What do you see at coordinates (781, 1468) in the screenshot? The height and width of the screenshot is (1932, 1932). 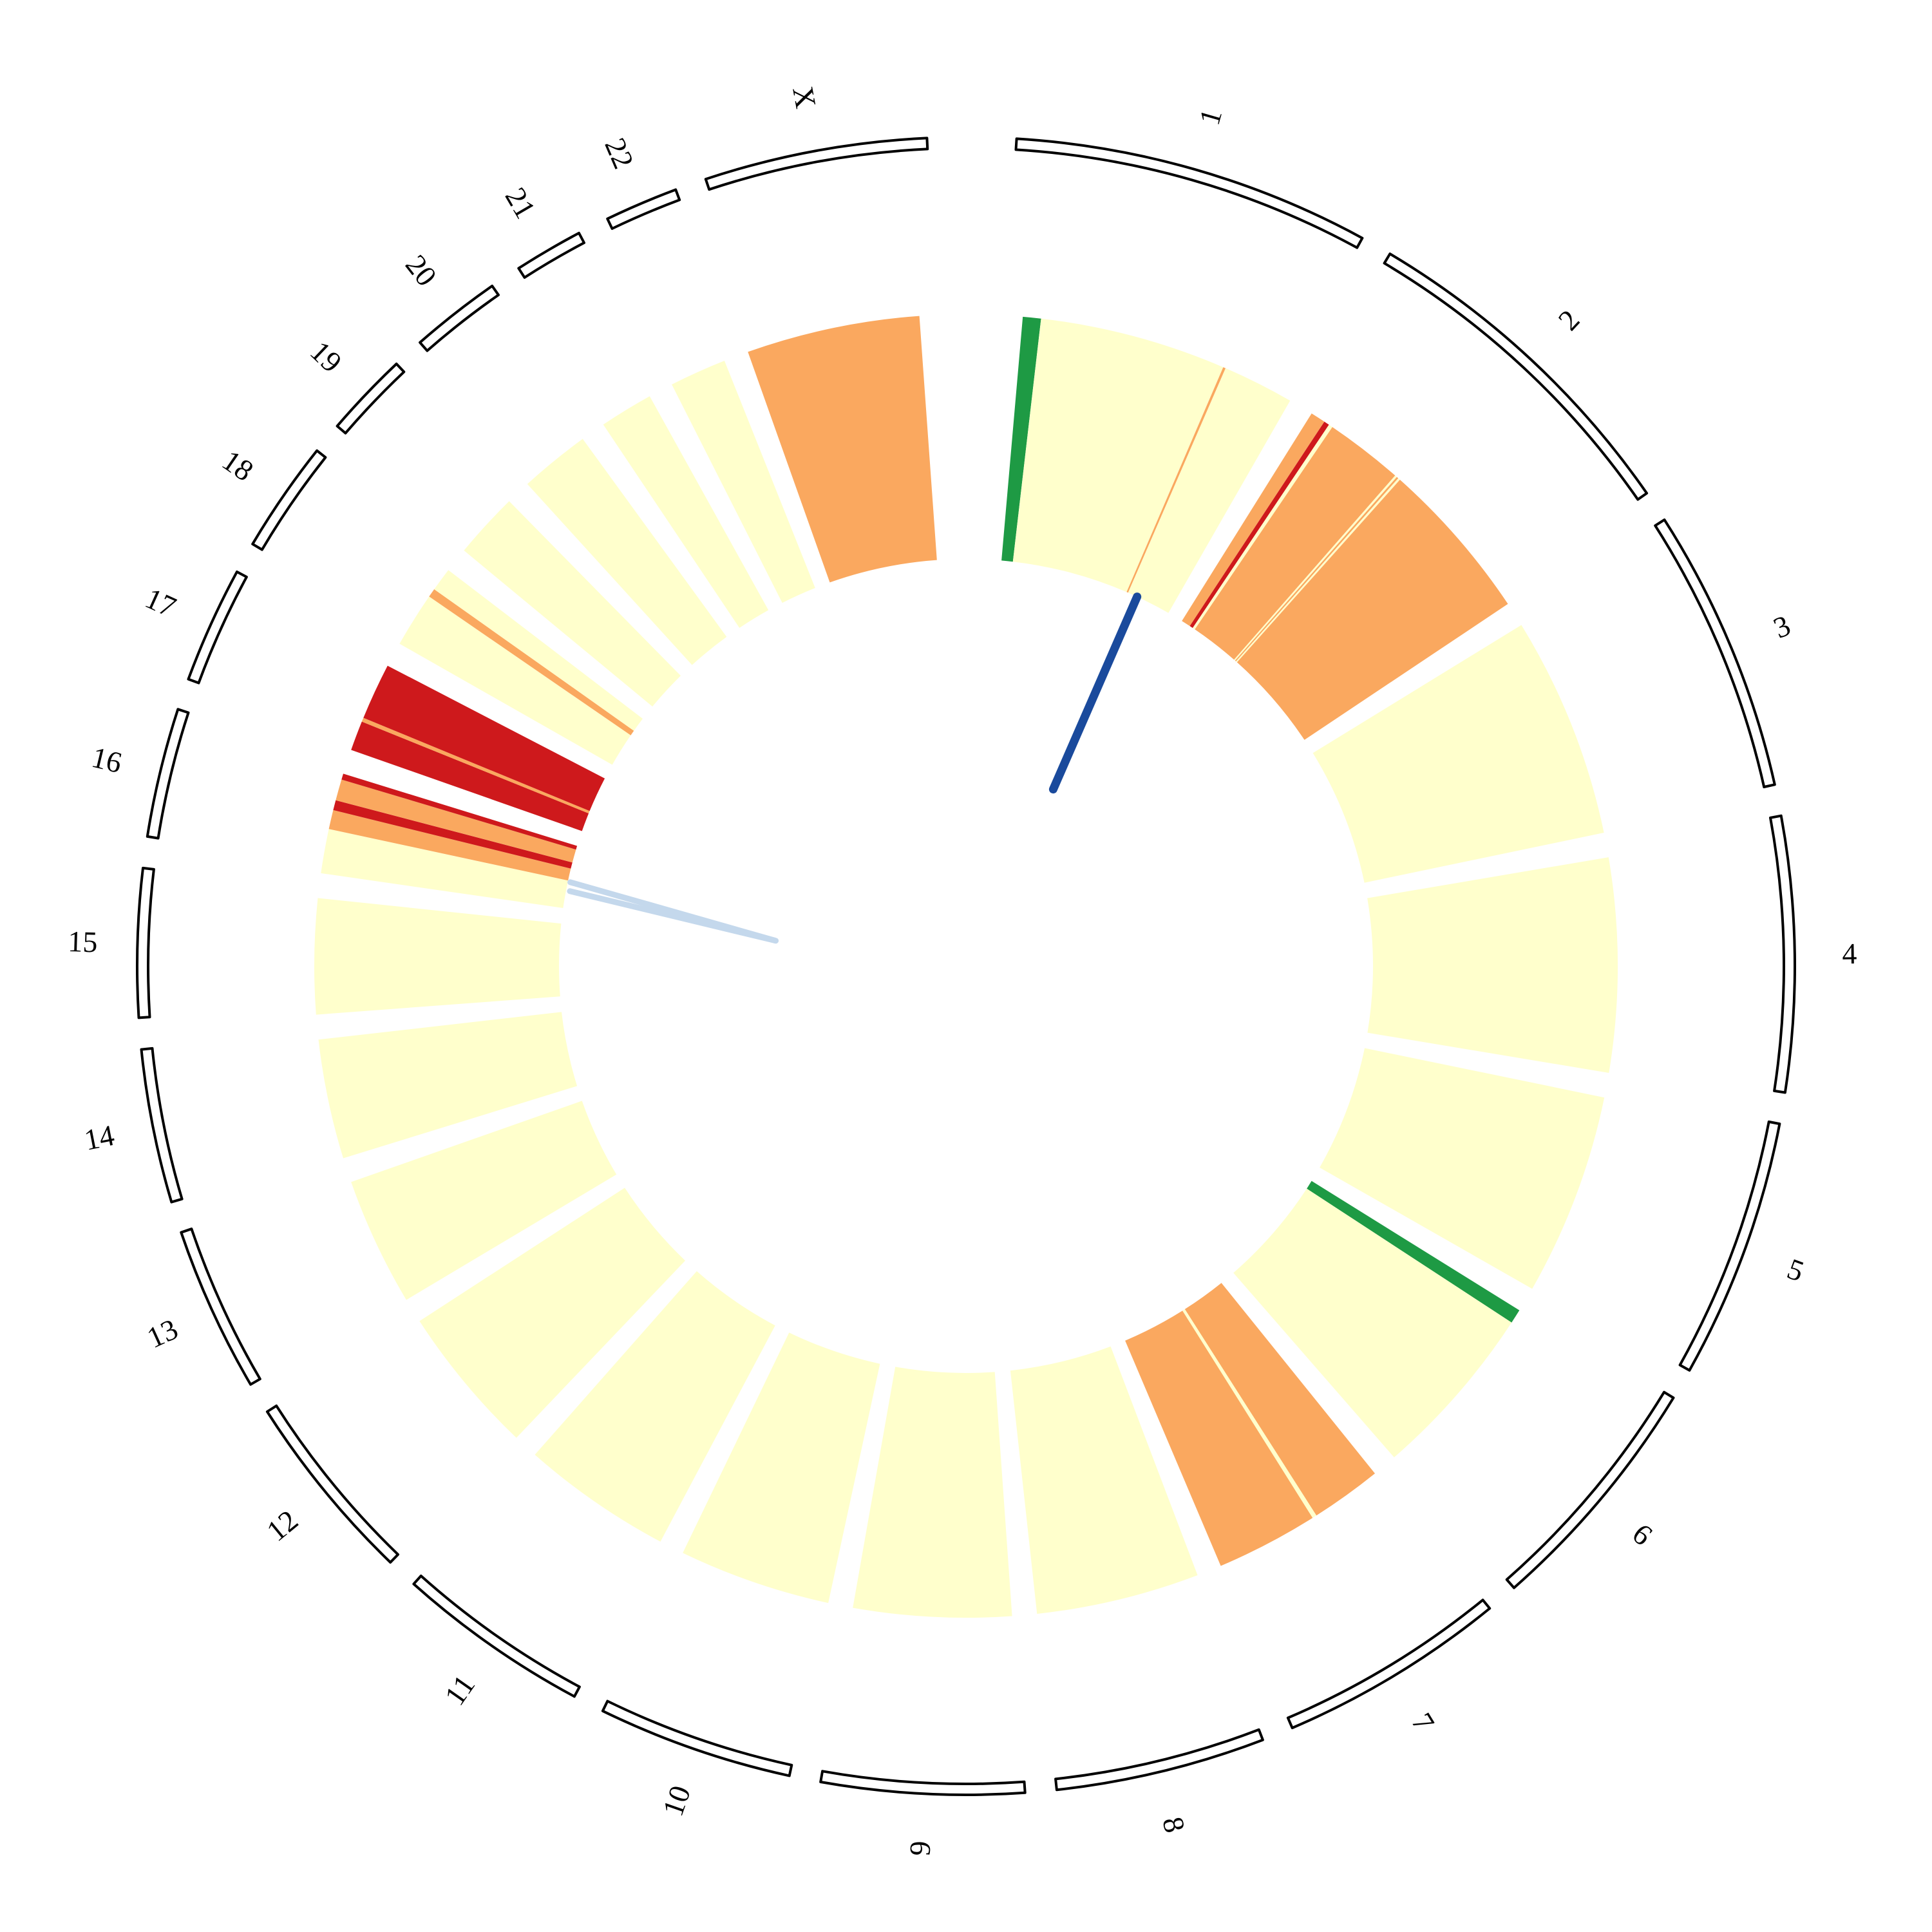 I see `ring-segment-chr10-yellow` at bounding box center [781, 1468].